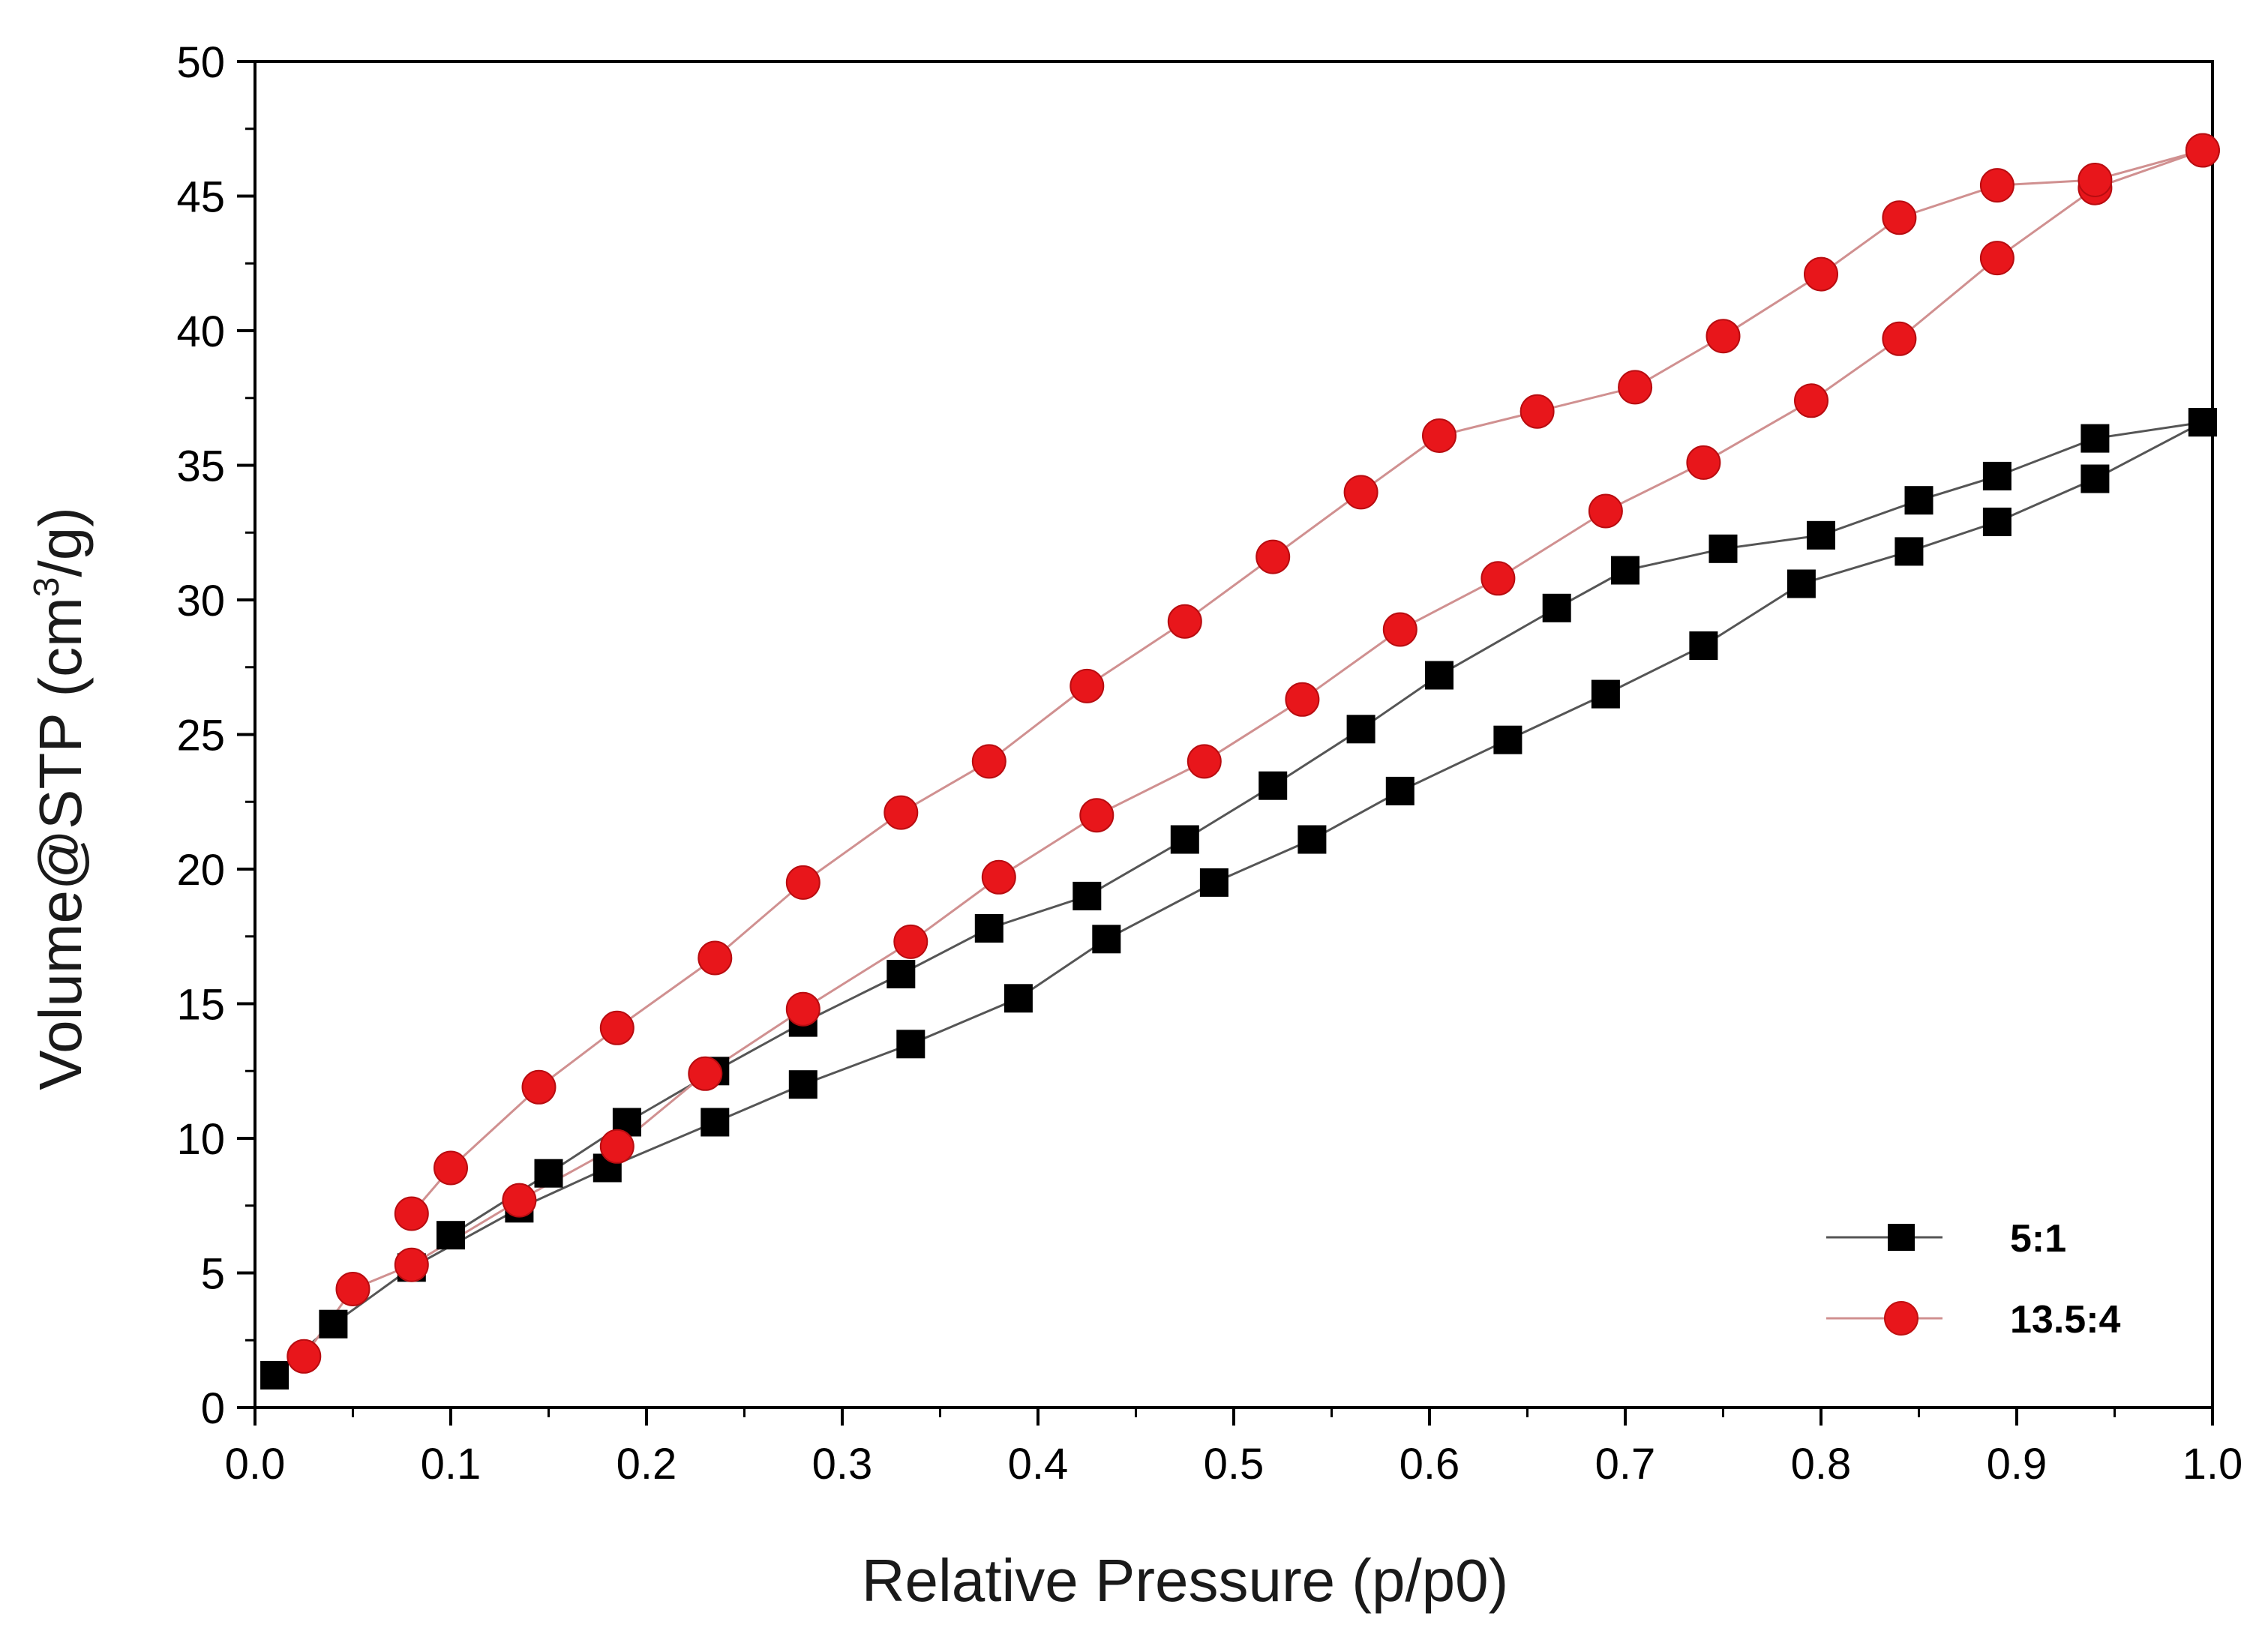  Describe the element at coordinates (255, 1464) in the screenshot. I see `x-tick-label: 0.0` at that location.